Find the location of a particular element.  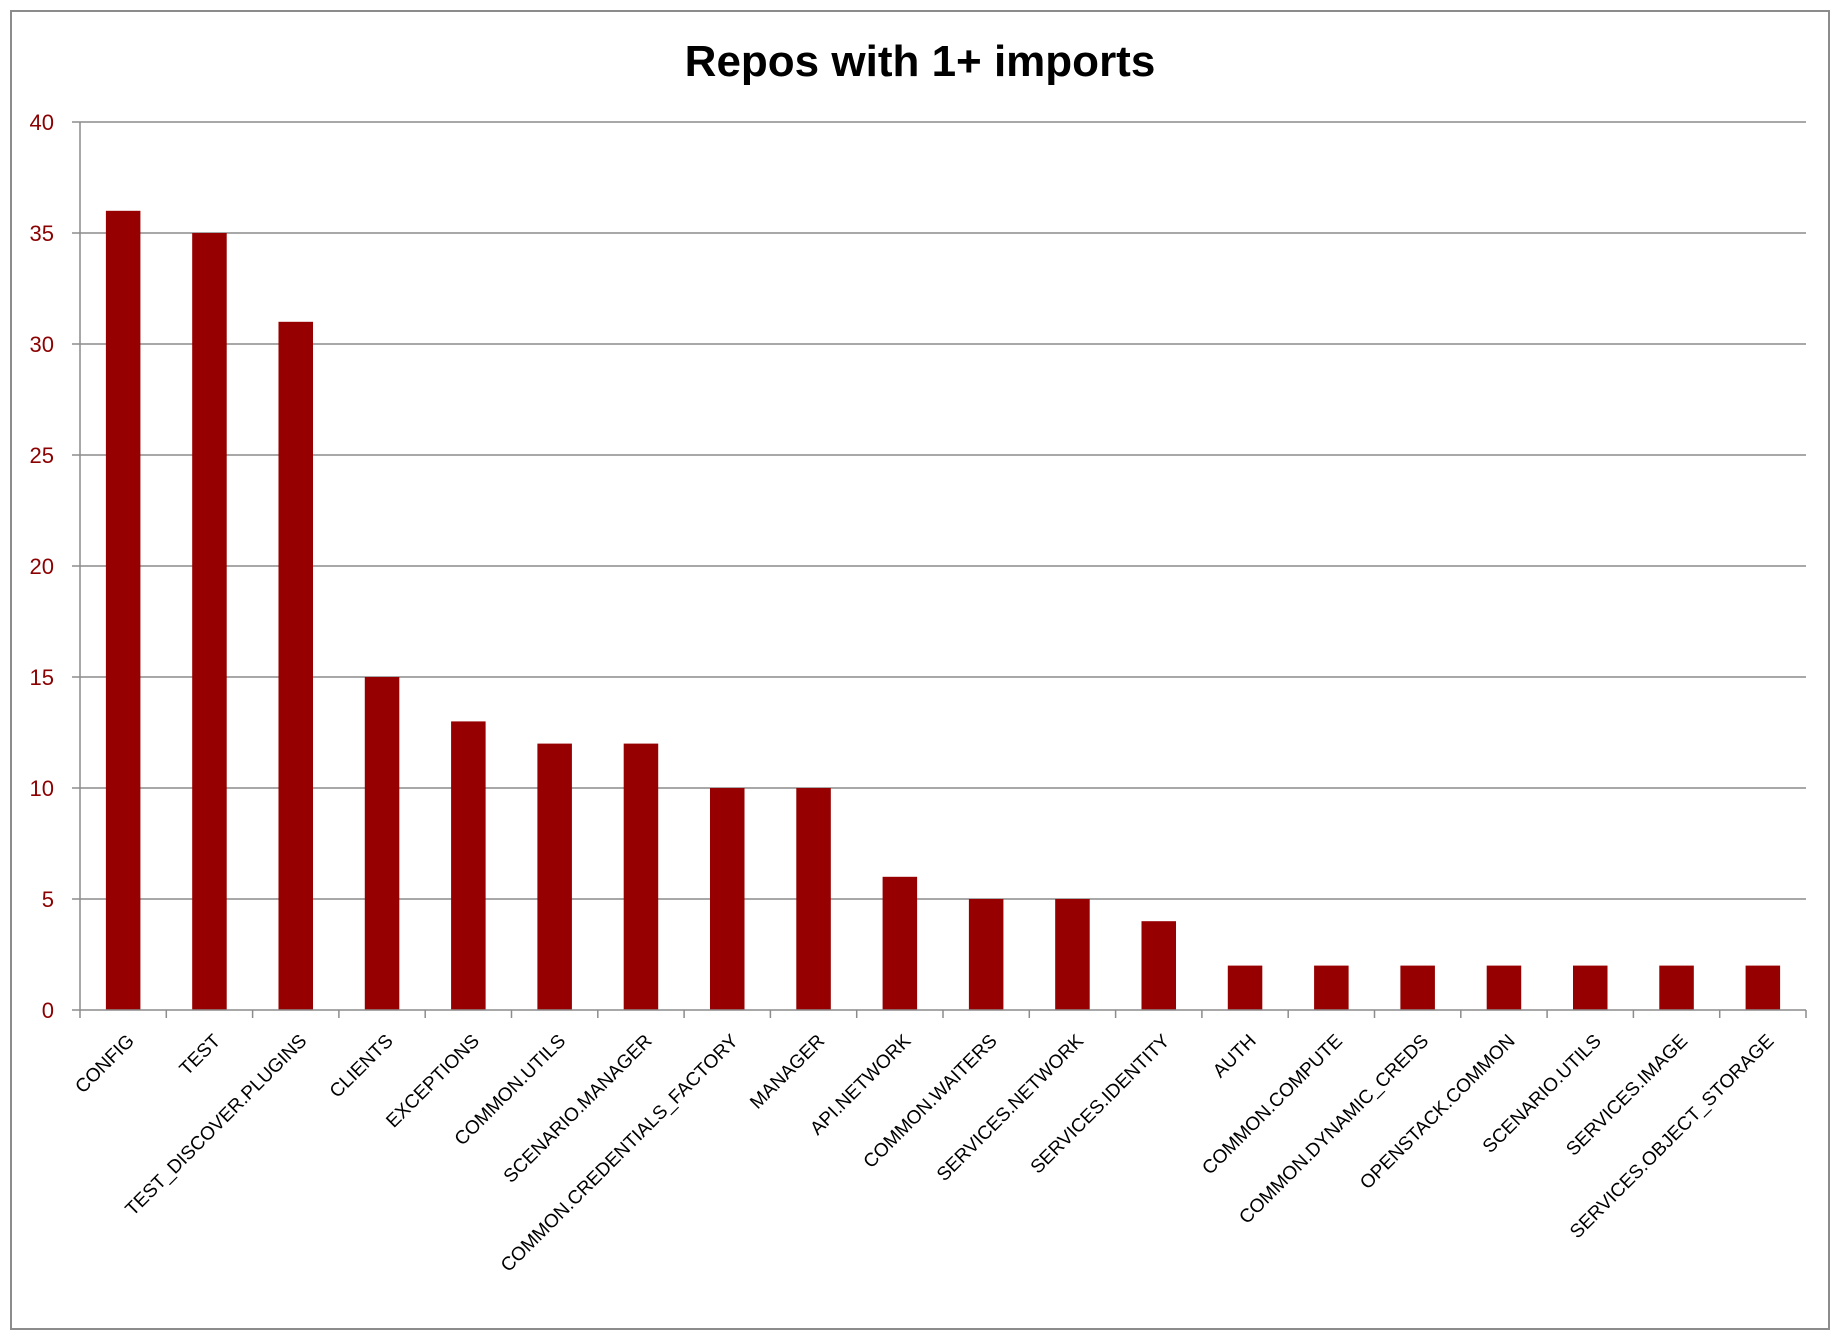

y-tick-label: 25 is located at coordinates (42, 455).